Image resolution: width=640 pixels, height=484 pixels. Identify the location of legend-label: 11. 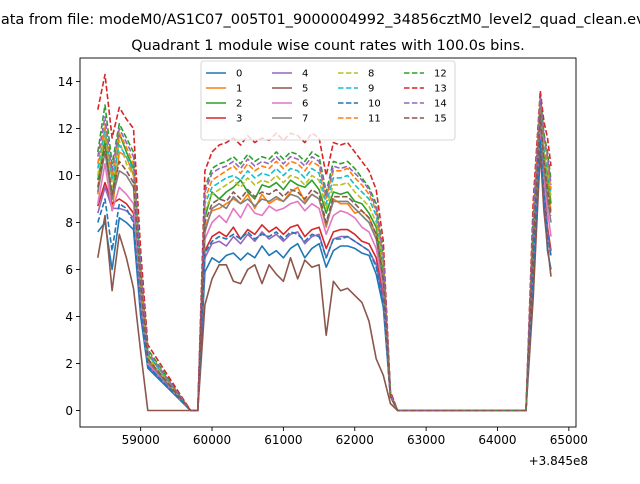
(374, 119).